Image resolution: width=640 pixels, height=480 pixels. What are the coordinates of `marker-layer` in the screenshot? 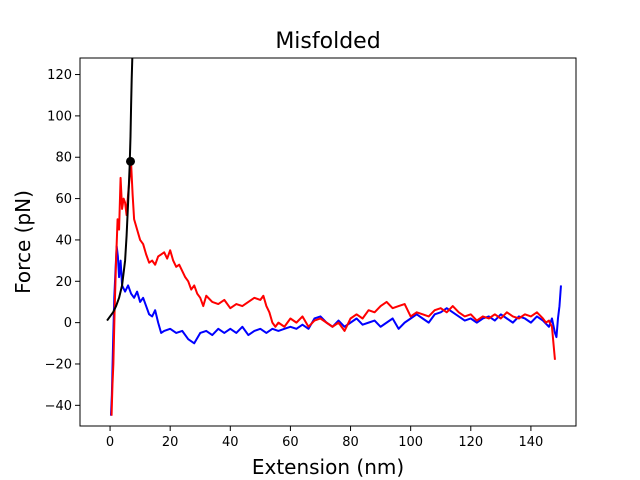 It's located at (131, 161).